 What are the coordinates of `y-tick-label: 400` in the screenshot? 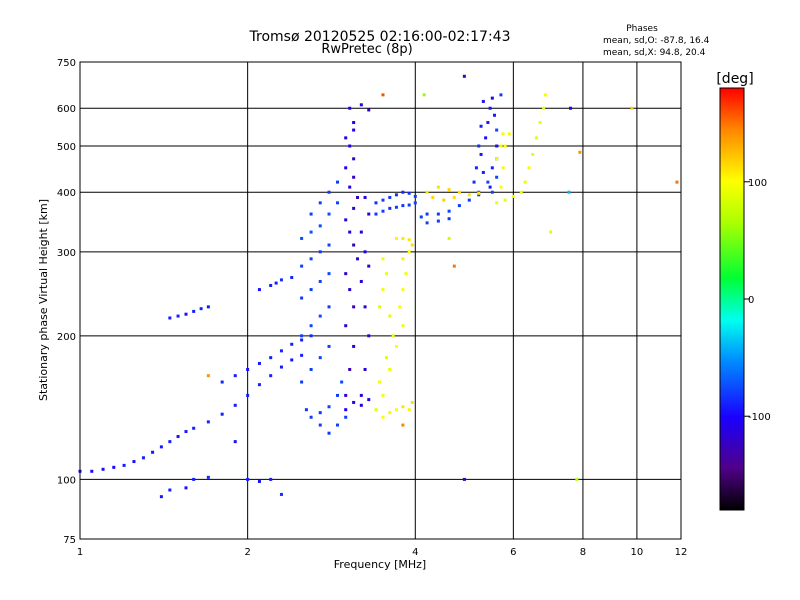 It's located at (66, 193).